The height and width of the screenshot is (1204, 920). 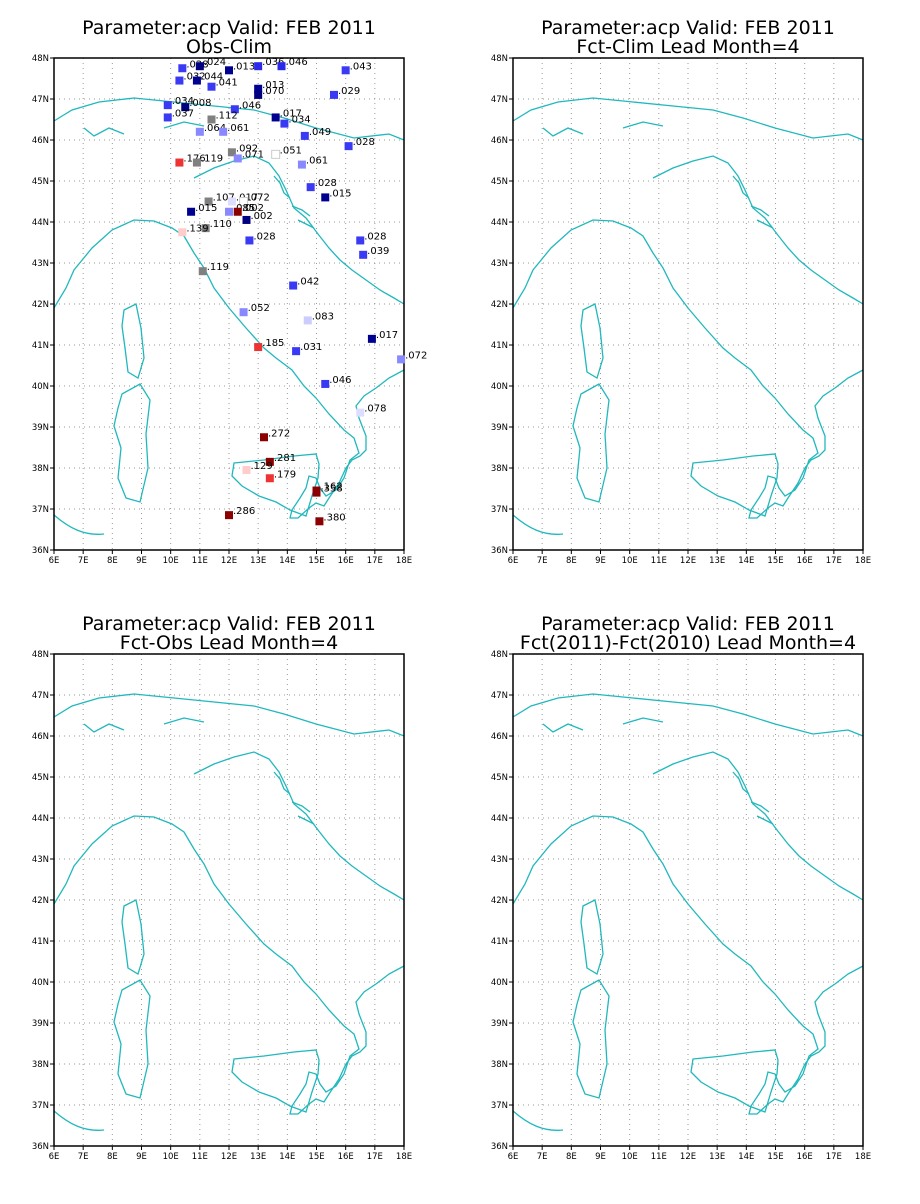 What do you see at coordinates (259, 198) in the screenshot?
I see `station-value-label: .072` at bounding box center [259, 198].